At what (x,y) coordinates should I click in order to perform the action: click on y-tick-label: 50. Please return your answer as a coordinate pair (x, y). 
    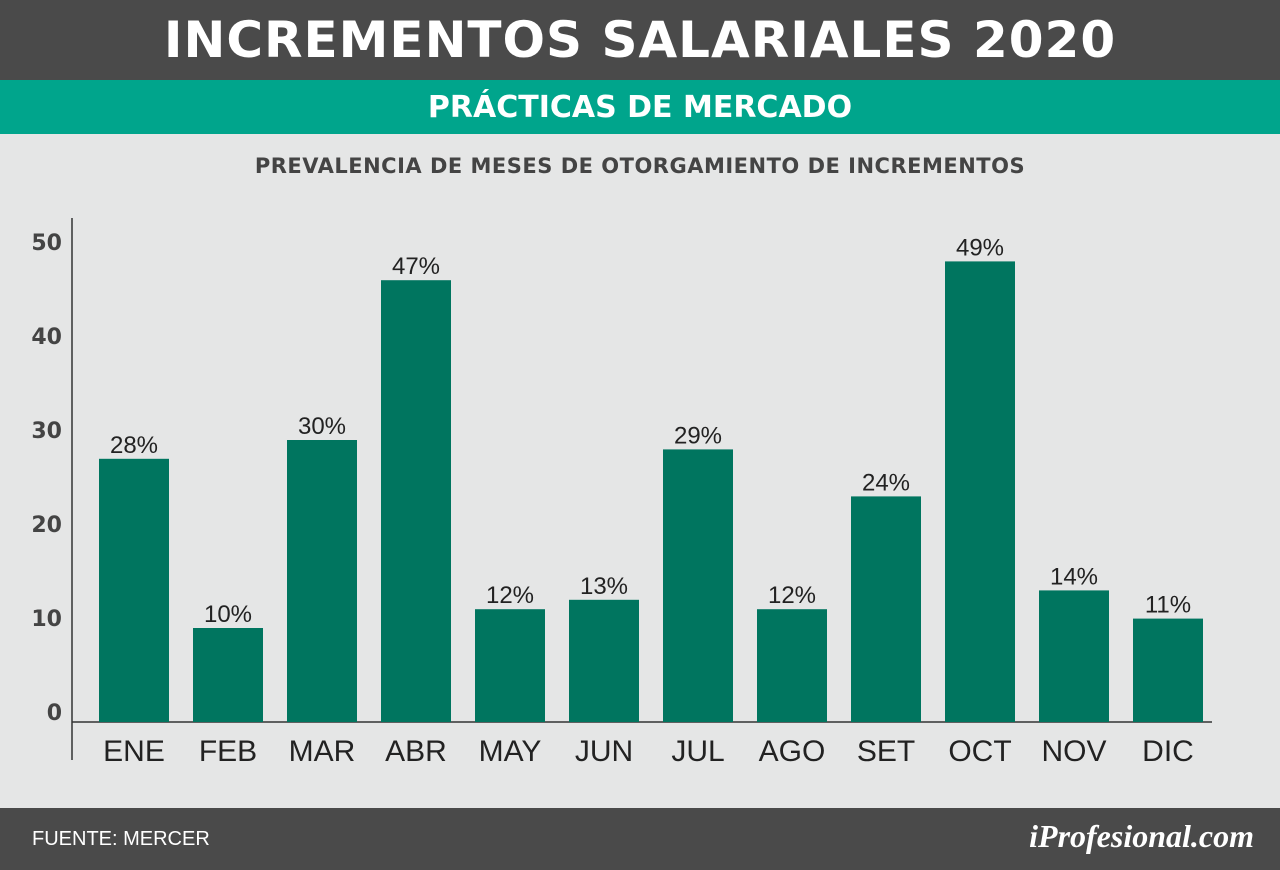
    Looking at the image, I should click on (46, 243).